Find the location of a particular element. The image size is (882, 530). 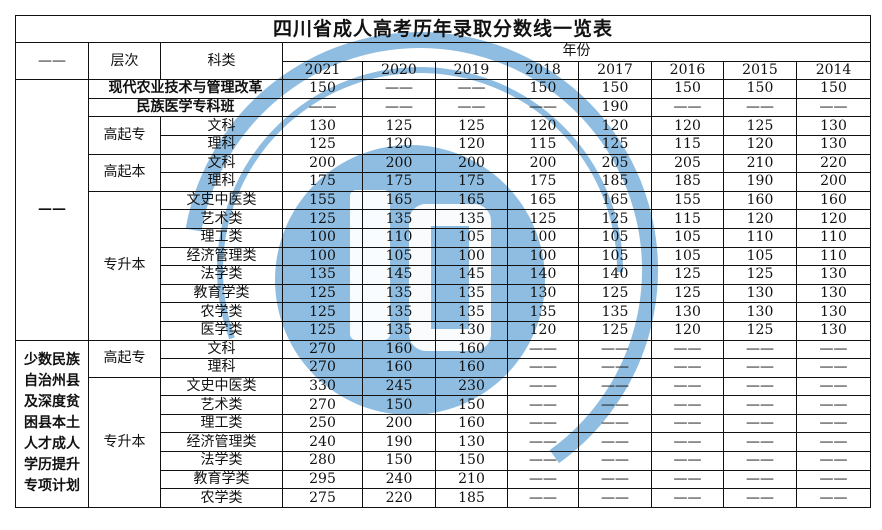

score-cell: 280 is located at coordinates (322, 461).